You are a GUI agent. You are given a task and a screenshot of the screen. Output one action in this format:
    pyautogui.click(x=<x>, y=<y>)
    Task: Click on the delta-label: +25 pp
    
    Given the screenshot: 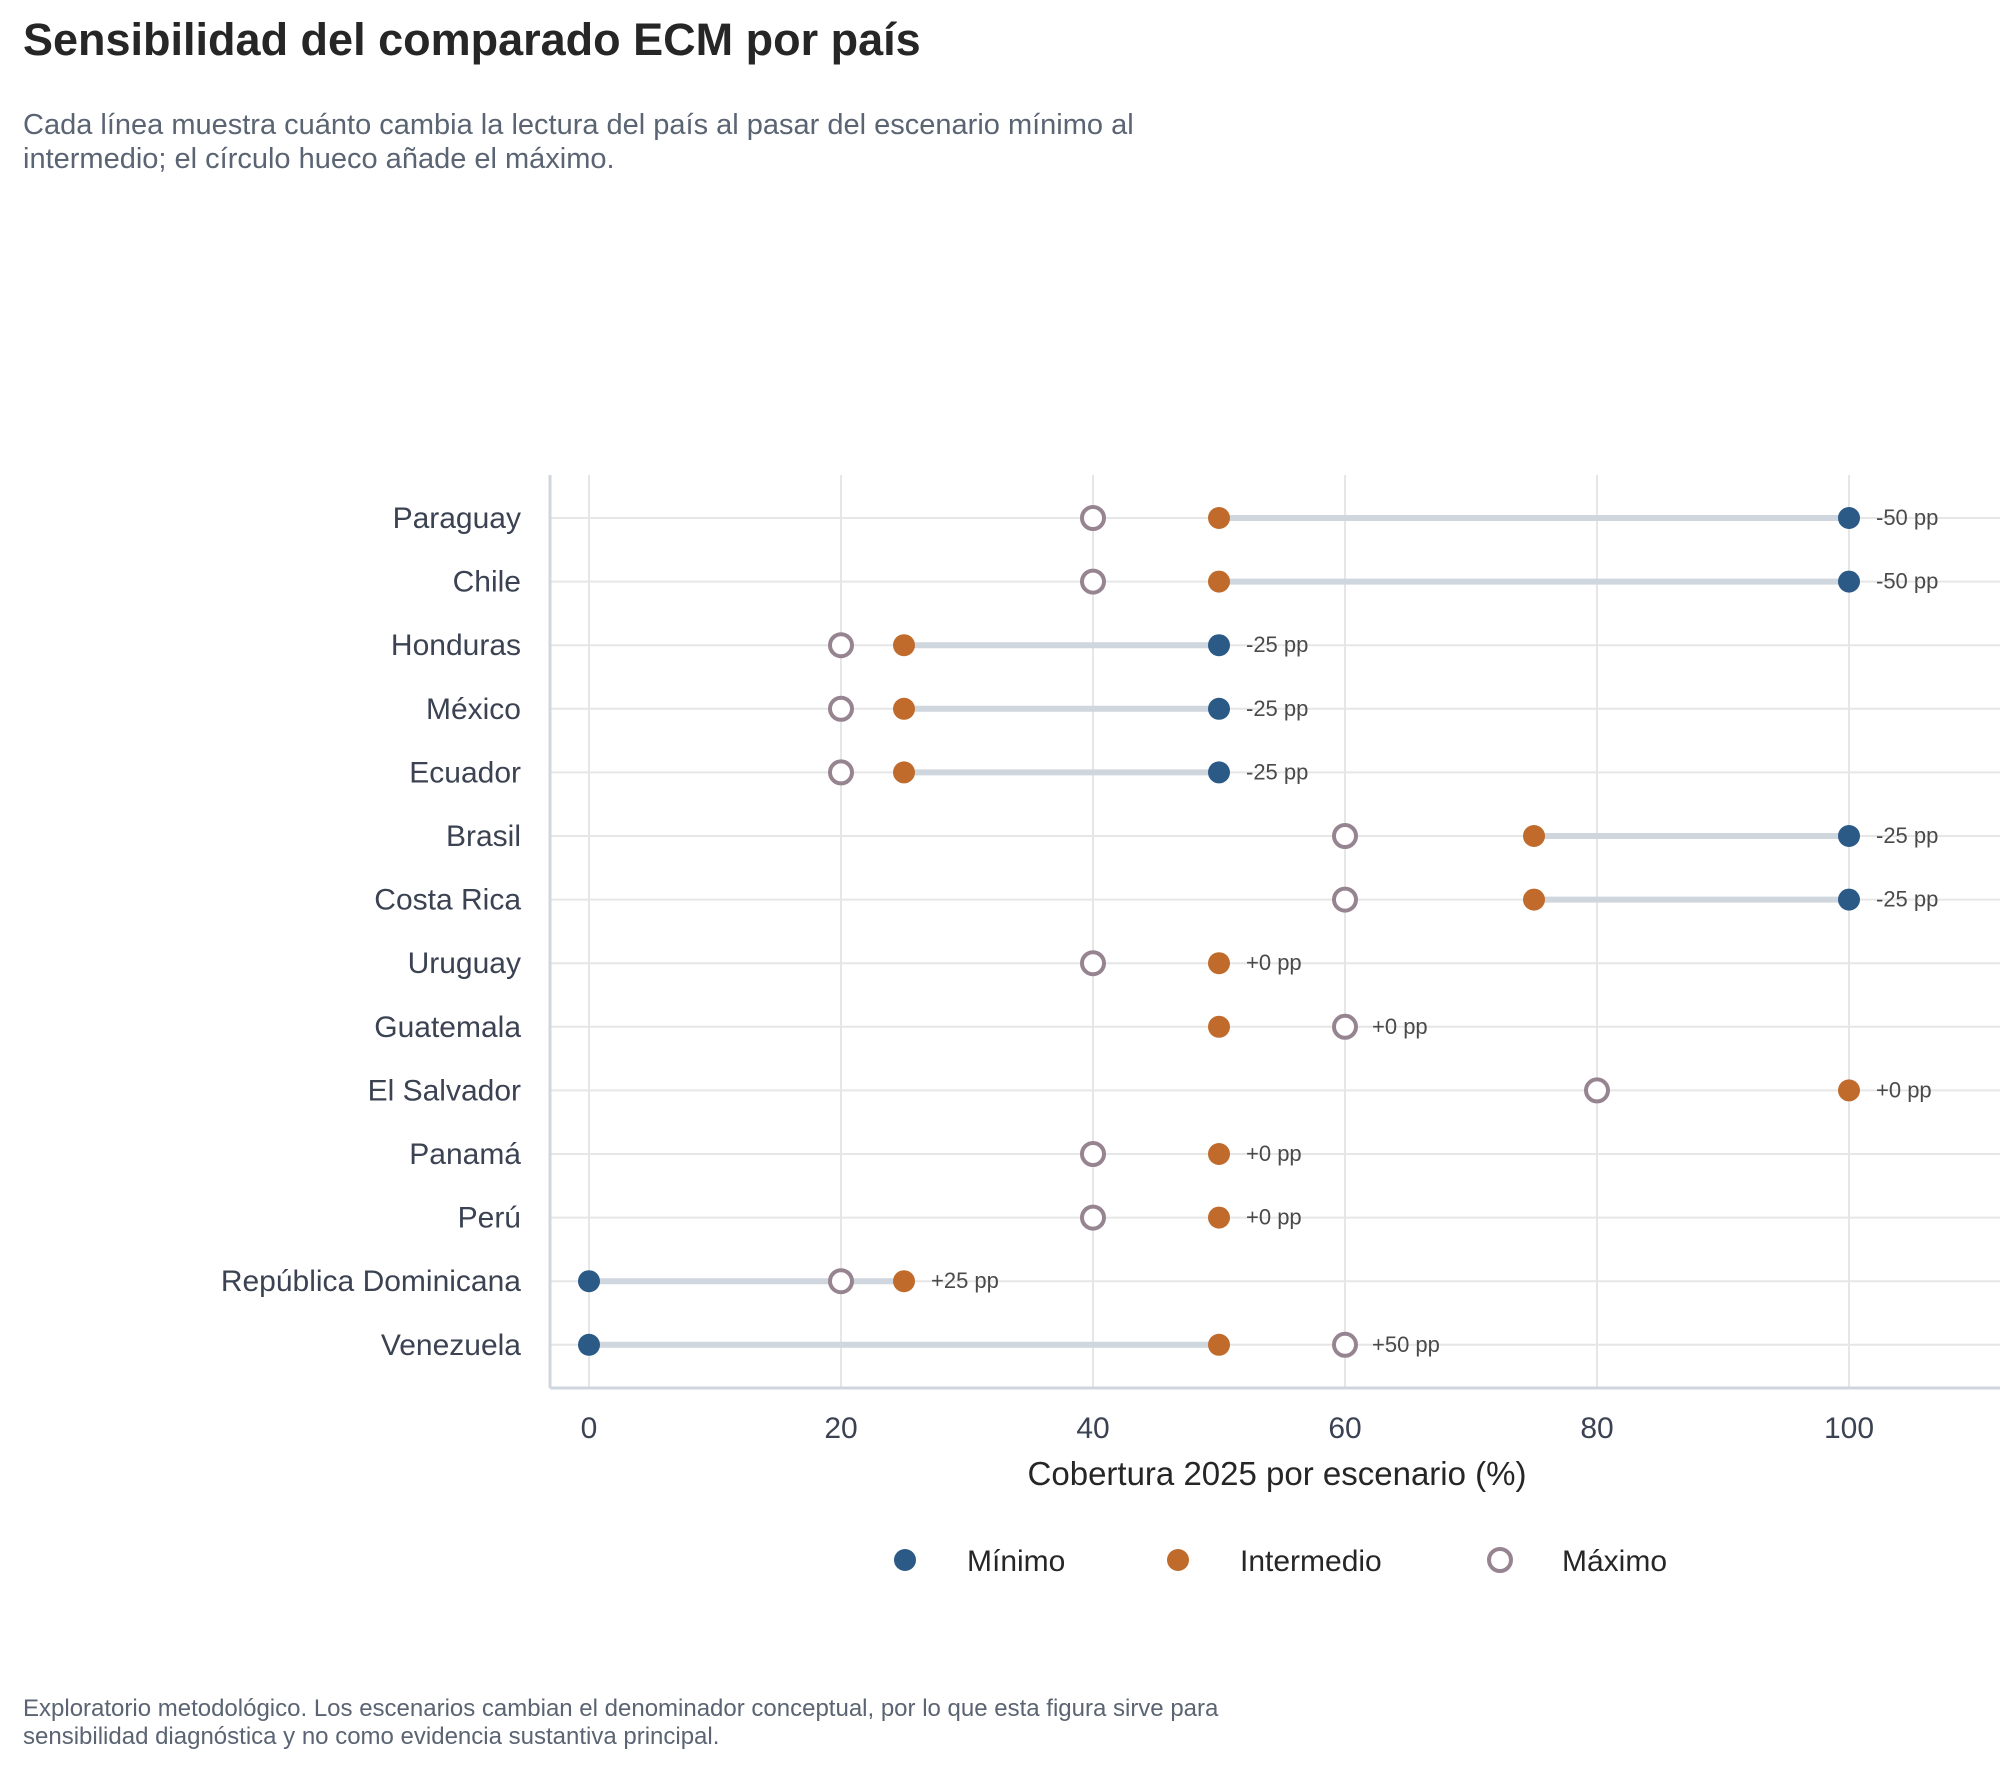 What is the action you would take?
    pyautogui.click(x=965, y=1280)
    